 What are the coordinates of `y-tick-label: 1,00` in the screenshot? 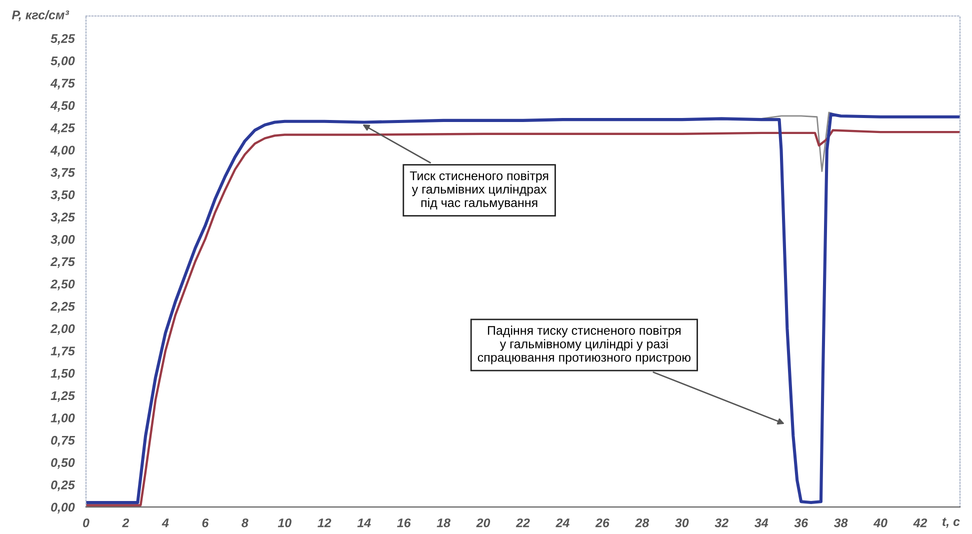 It's located at (62, 419).